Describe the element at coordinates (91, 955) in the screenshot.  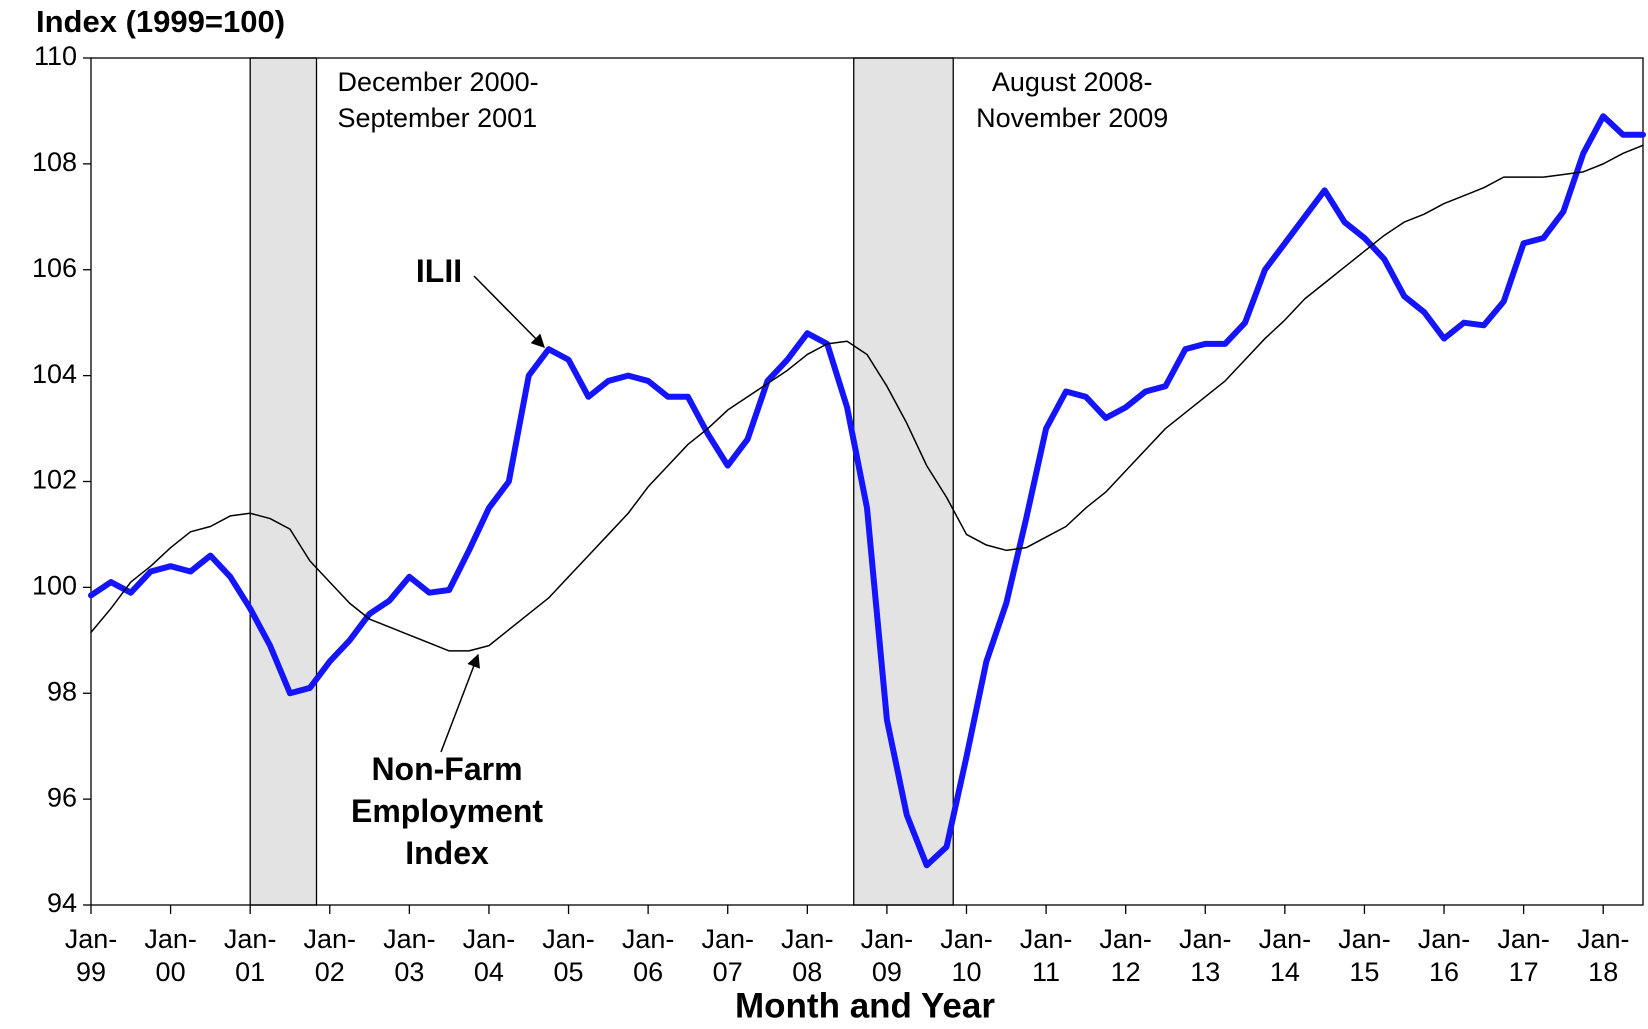
I see `x-tick-label: Jan- 99` at that location.